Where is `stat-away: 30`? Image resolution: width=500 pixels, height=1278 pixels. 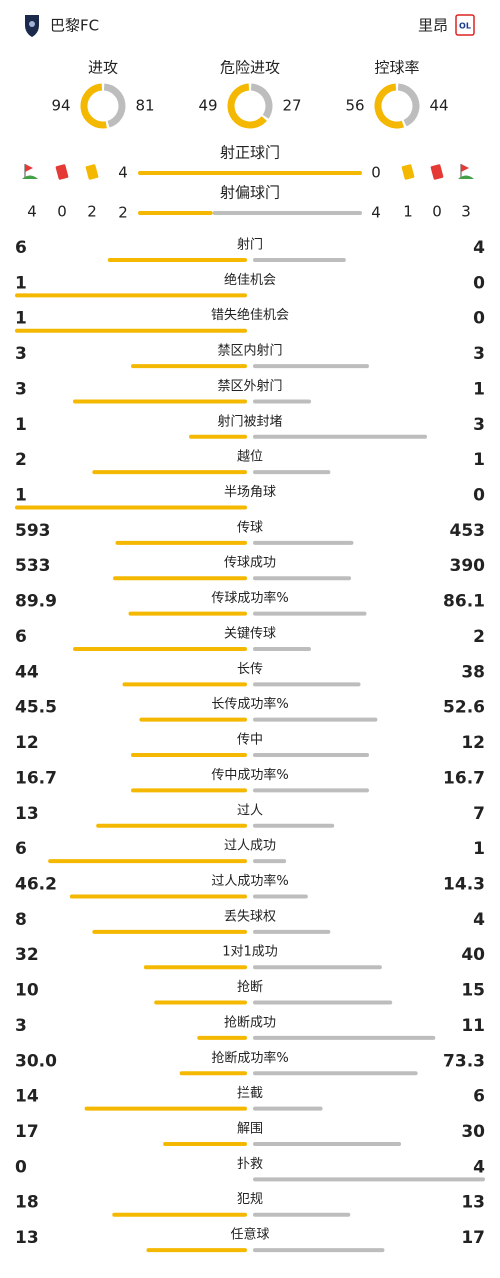
stat-away: 30 is located at coordinates (473, 1132).